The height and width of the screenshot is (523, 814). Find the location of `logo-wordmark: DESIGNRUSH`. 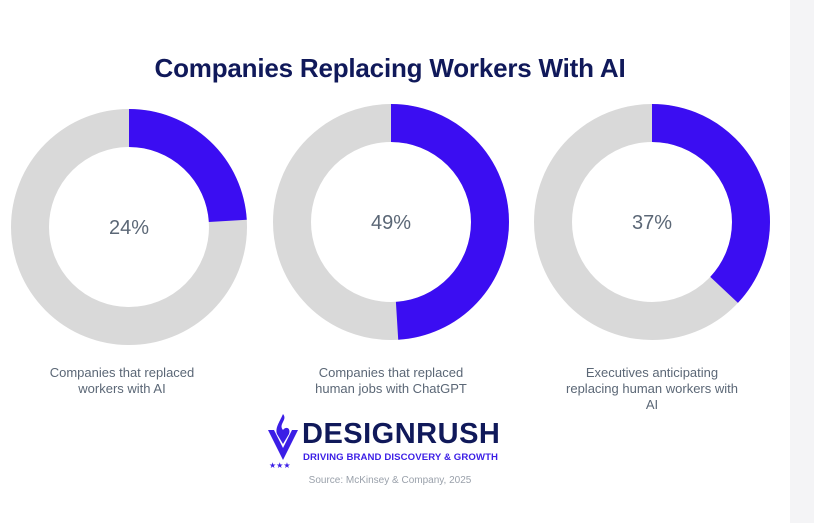

logo-wordmark: DESIGNRUSH is located at coordinates (401, 434).